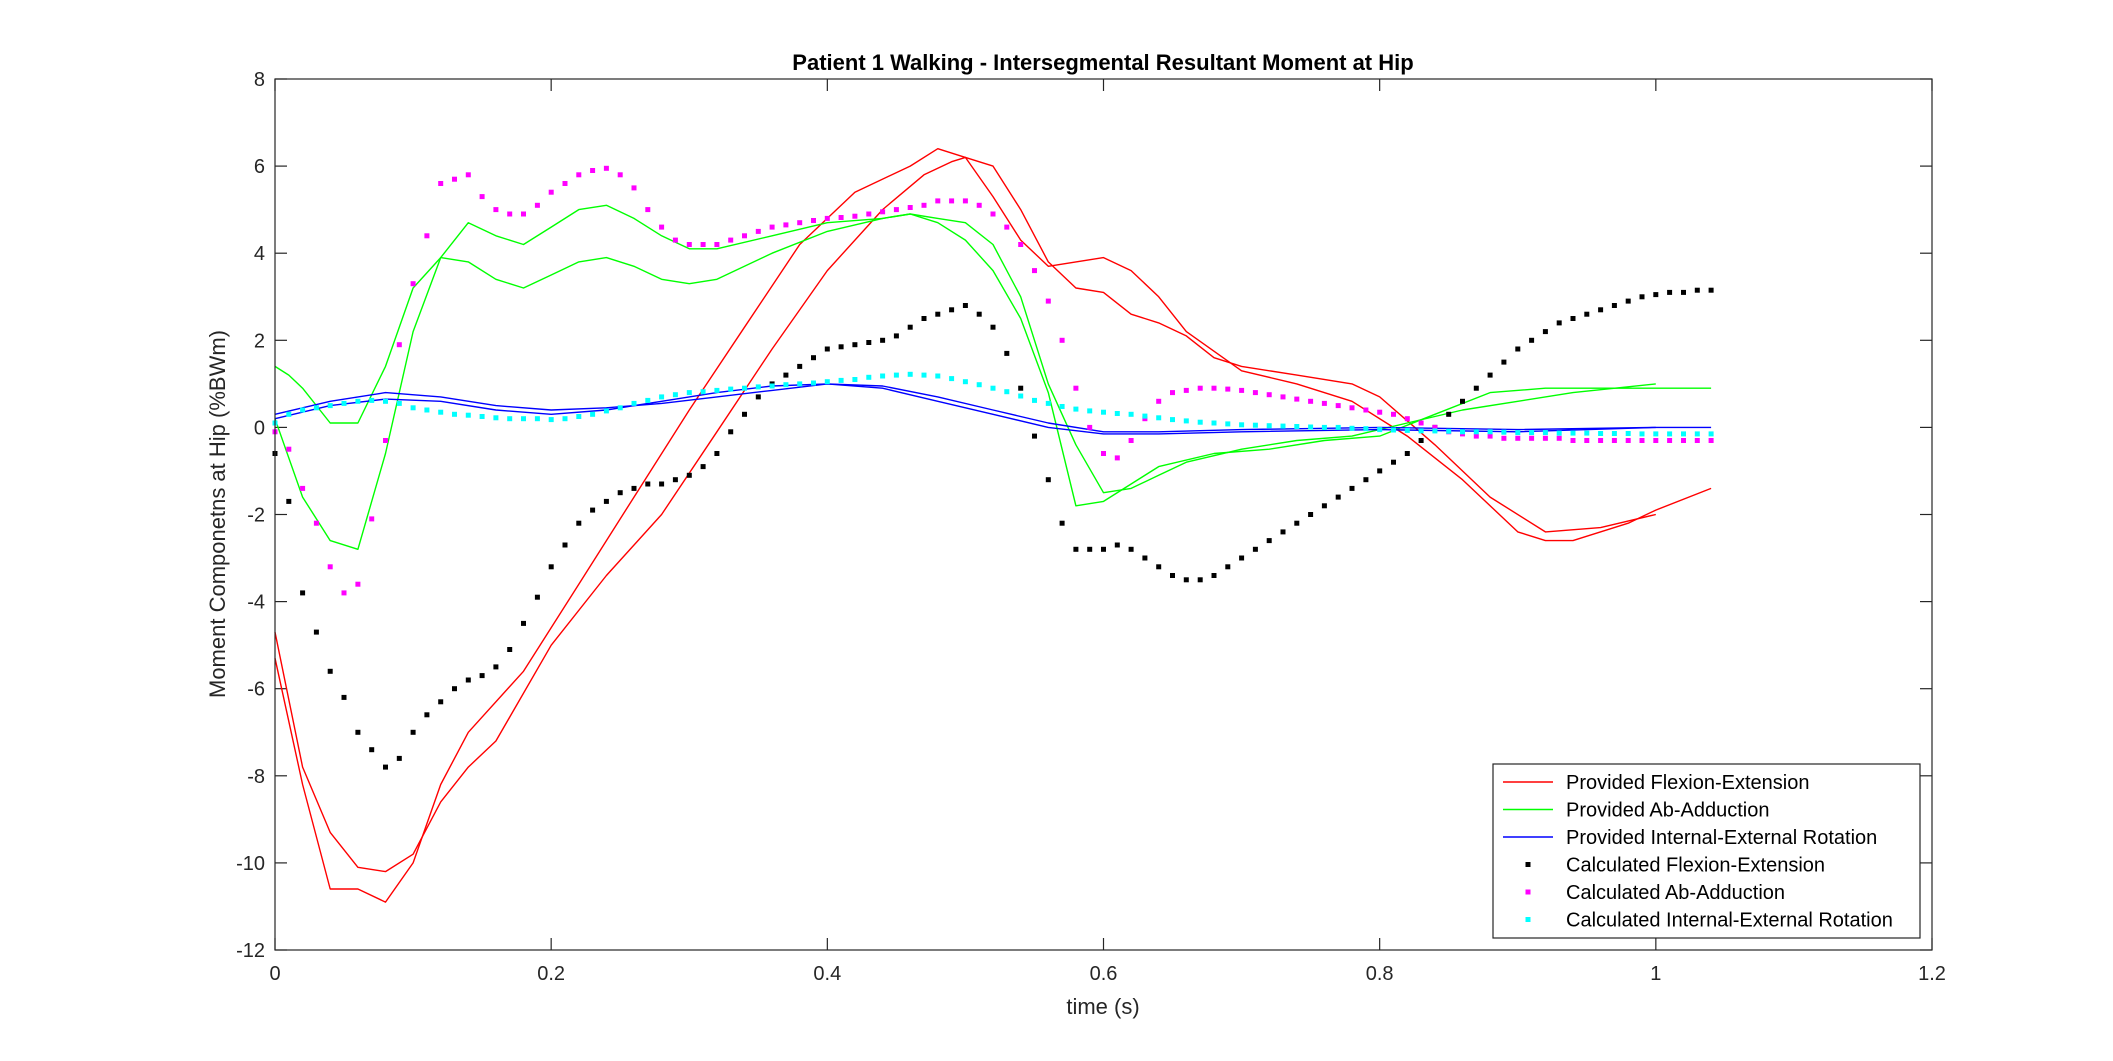 Image resolution: width=2113 pixels, height=1061 pixels. I want to click on y-tick-label: 0, so click(259, 428).